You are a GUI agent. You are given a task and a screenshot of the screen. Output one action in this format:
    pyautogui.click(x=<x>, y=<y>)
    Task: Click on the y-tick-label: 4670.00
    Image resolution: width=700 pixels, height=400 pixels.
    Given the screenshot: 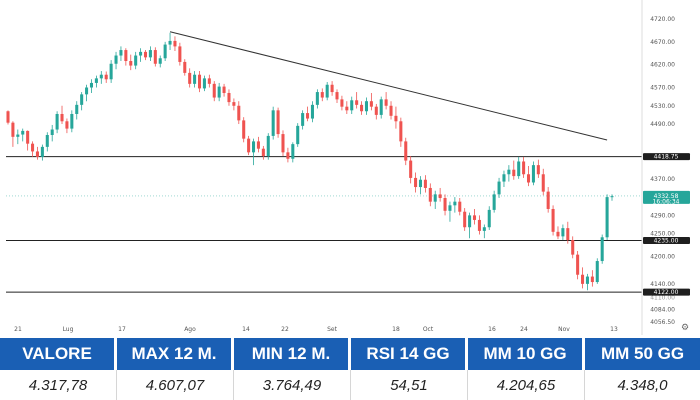 What is the action you would take?
    pyautogui.click(x=662, y=42)
    